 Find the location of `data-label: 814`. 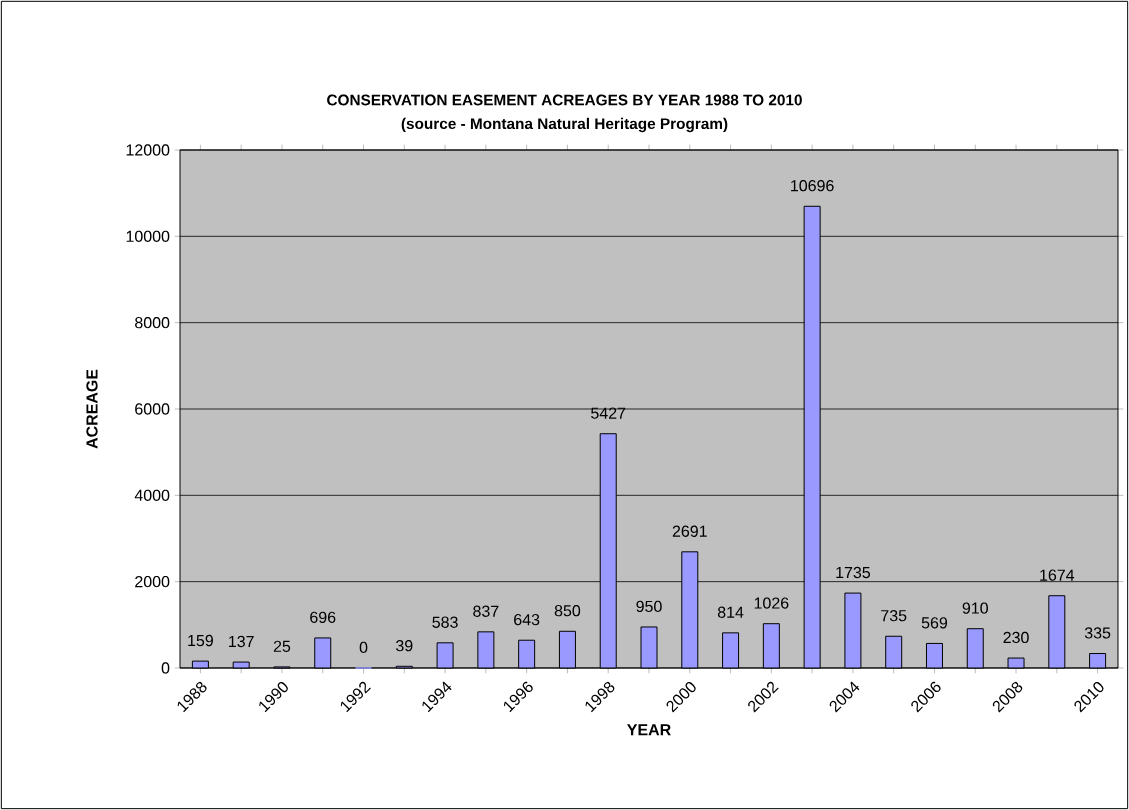

data-label: 814 is located at coordinates (730, 612).